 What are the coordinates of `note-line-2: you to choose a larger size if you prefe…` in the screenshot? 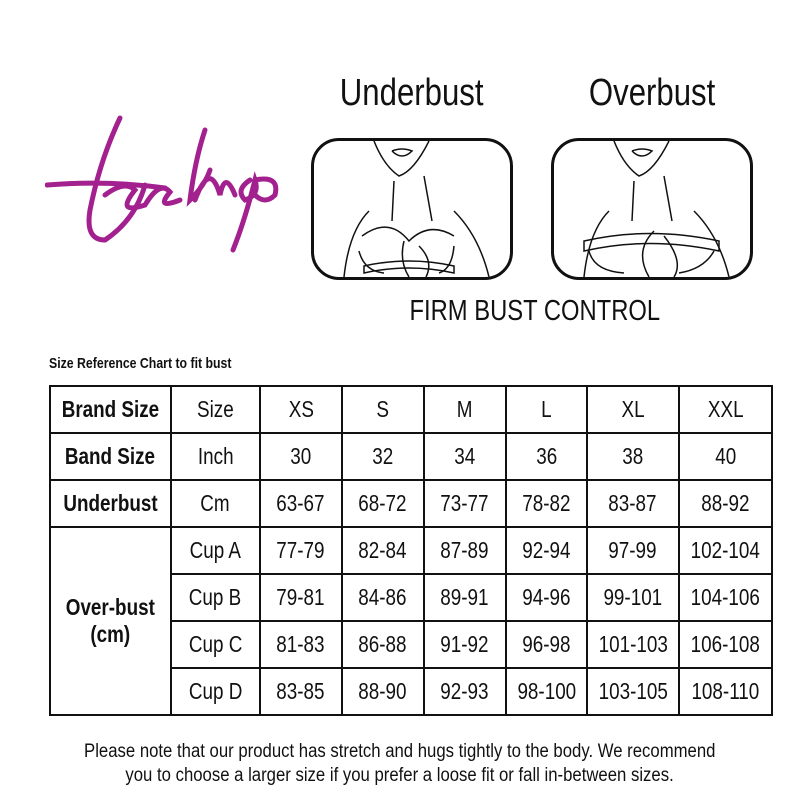 It's located at (400, 775).